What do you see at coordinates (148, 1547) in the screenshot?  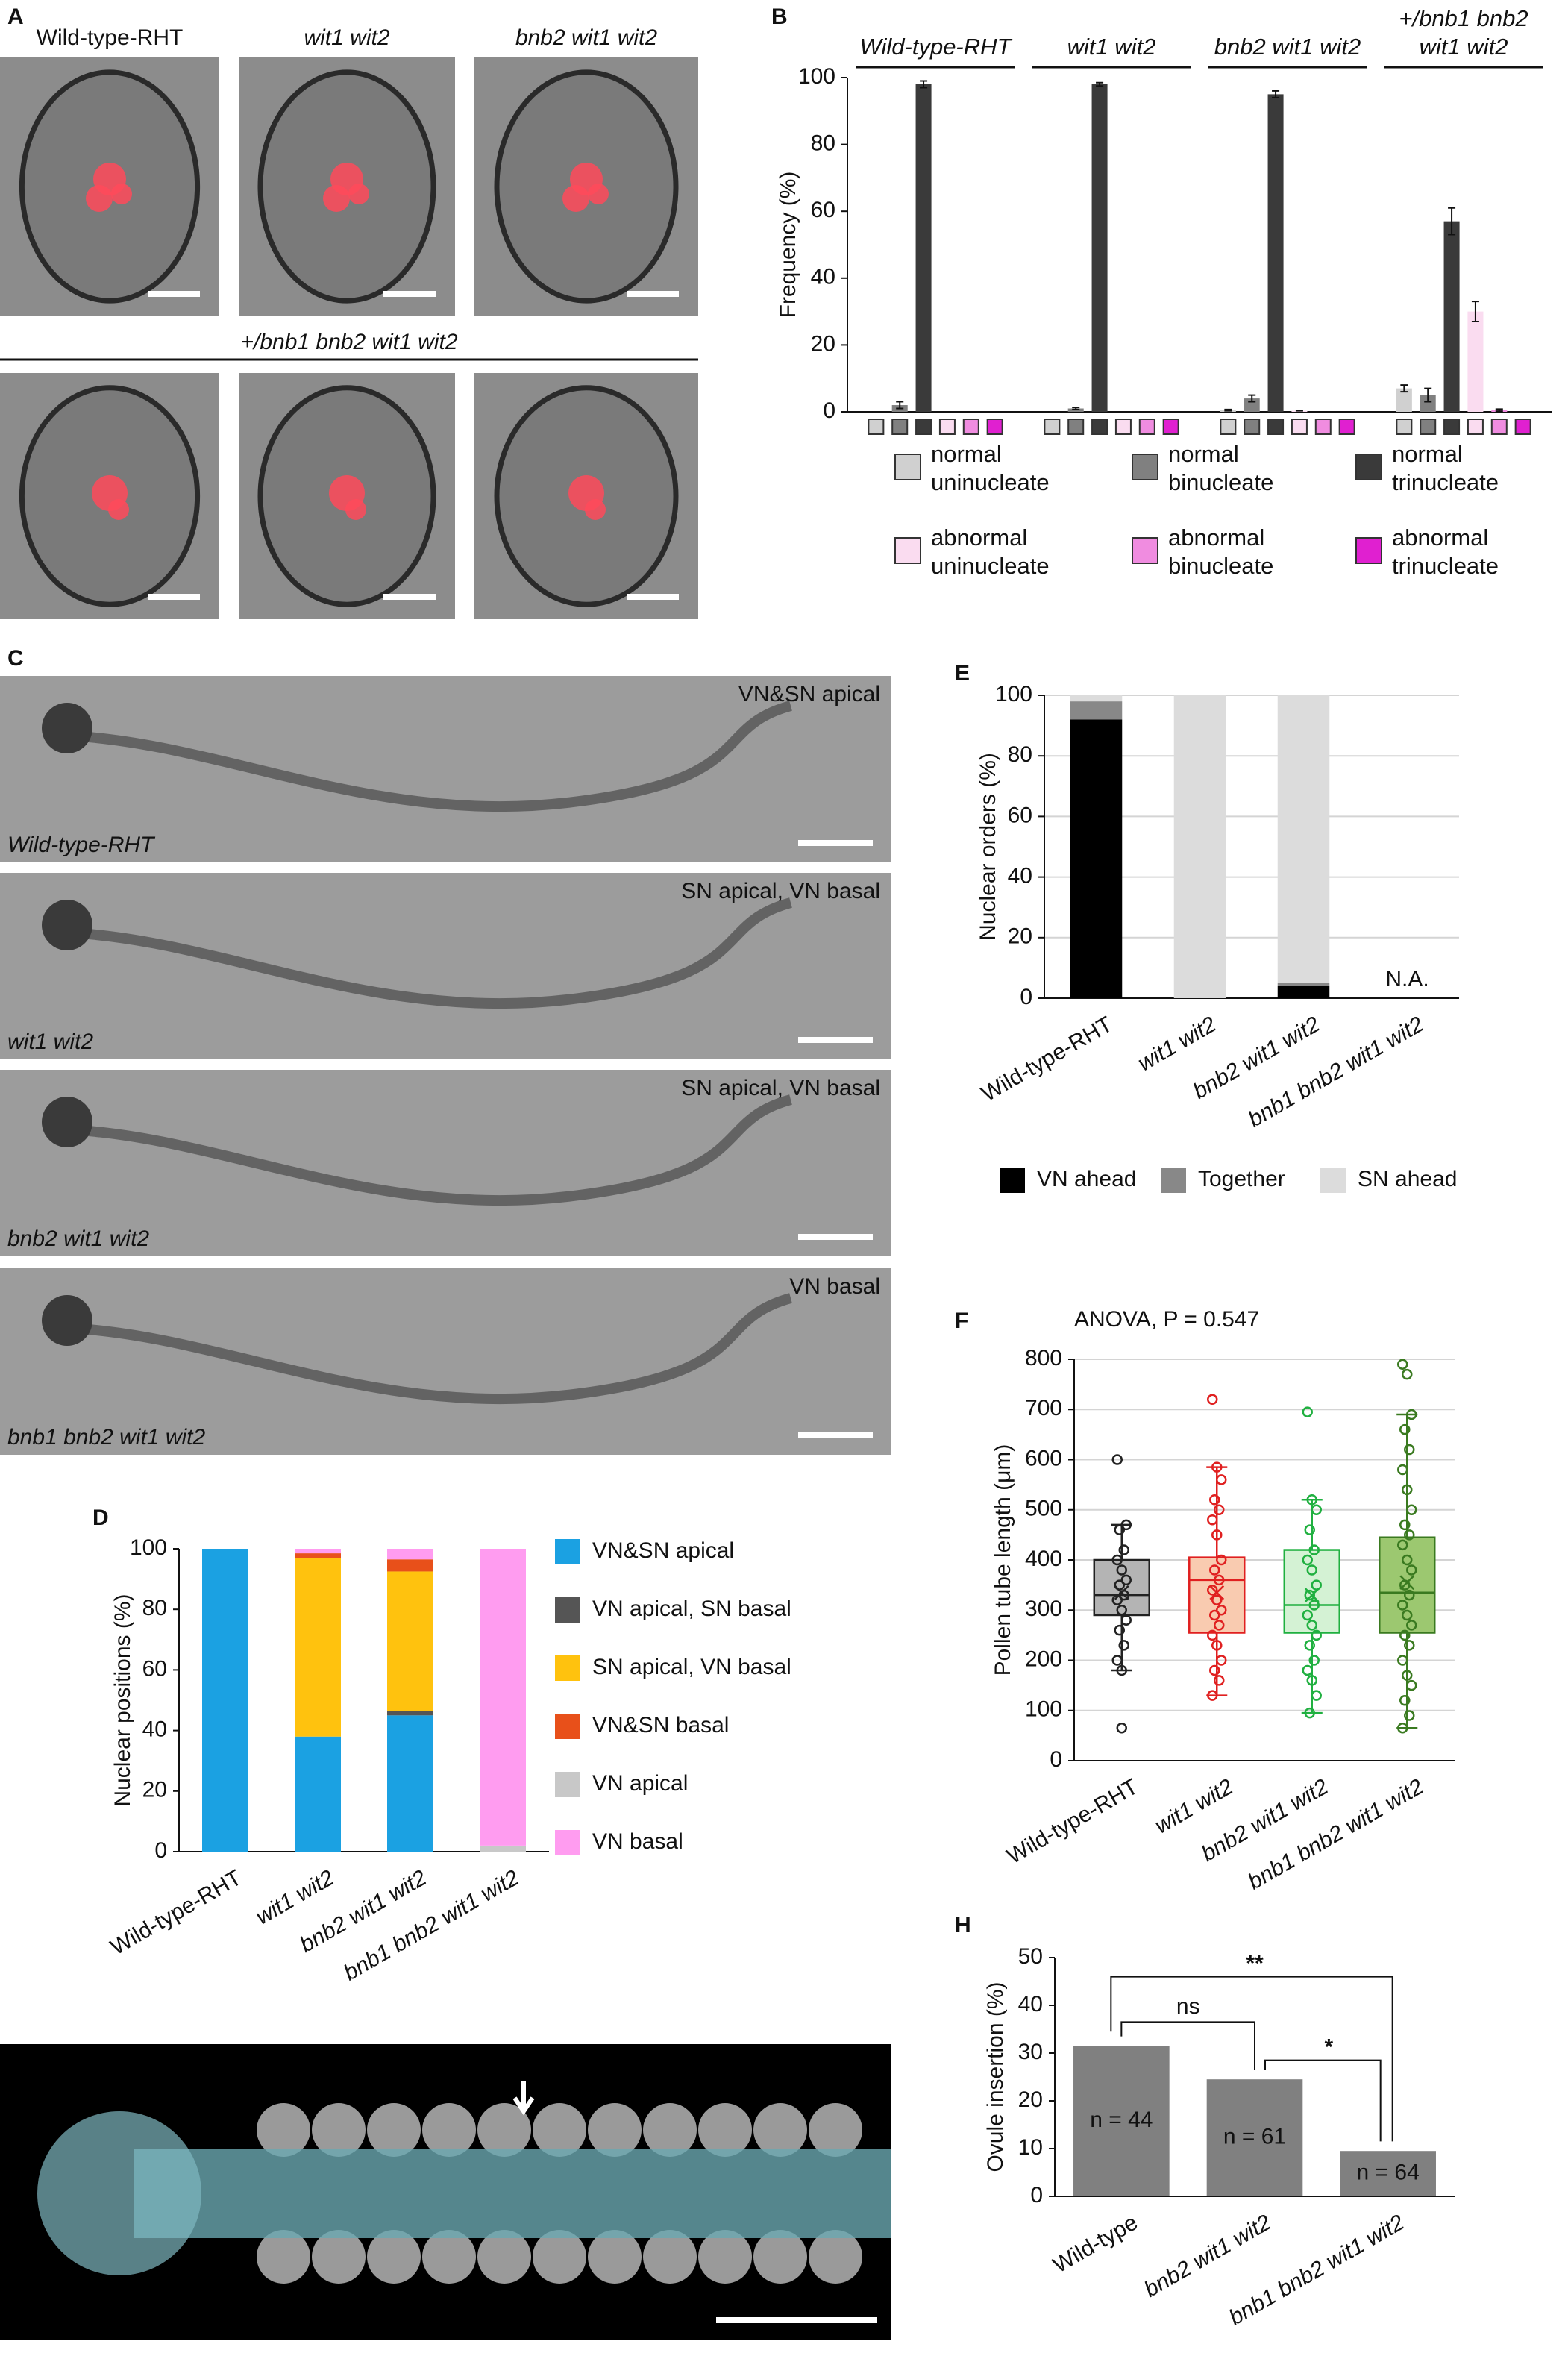 I see `y-tick-label: 100` at bounding box center [148, 1547].